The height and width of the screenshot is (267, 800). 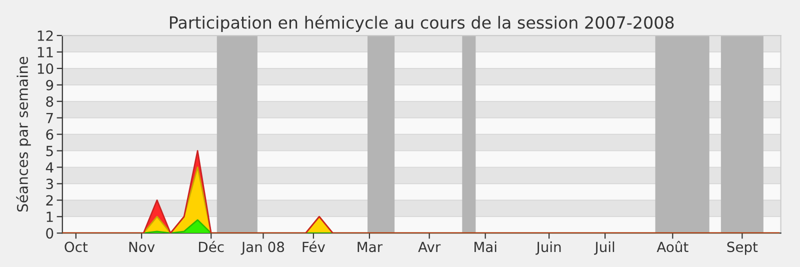 What do you see at coordinates (422, 23) in the screenshot?
I see `chart-title: Participation en hémicycle au cours de la session 2007-2008` at bounding box center [422, 23].